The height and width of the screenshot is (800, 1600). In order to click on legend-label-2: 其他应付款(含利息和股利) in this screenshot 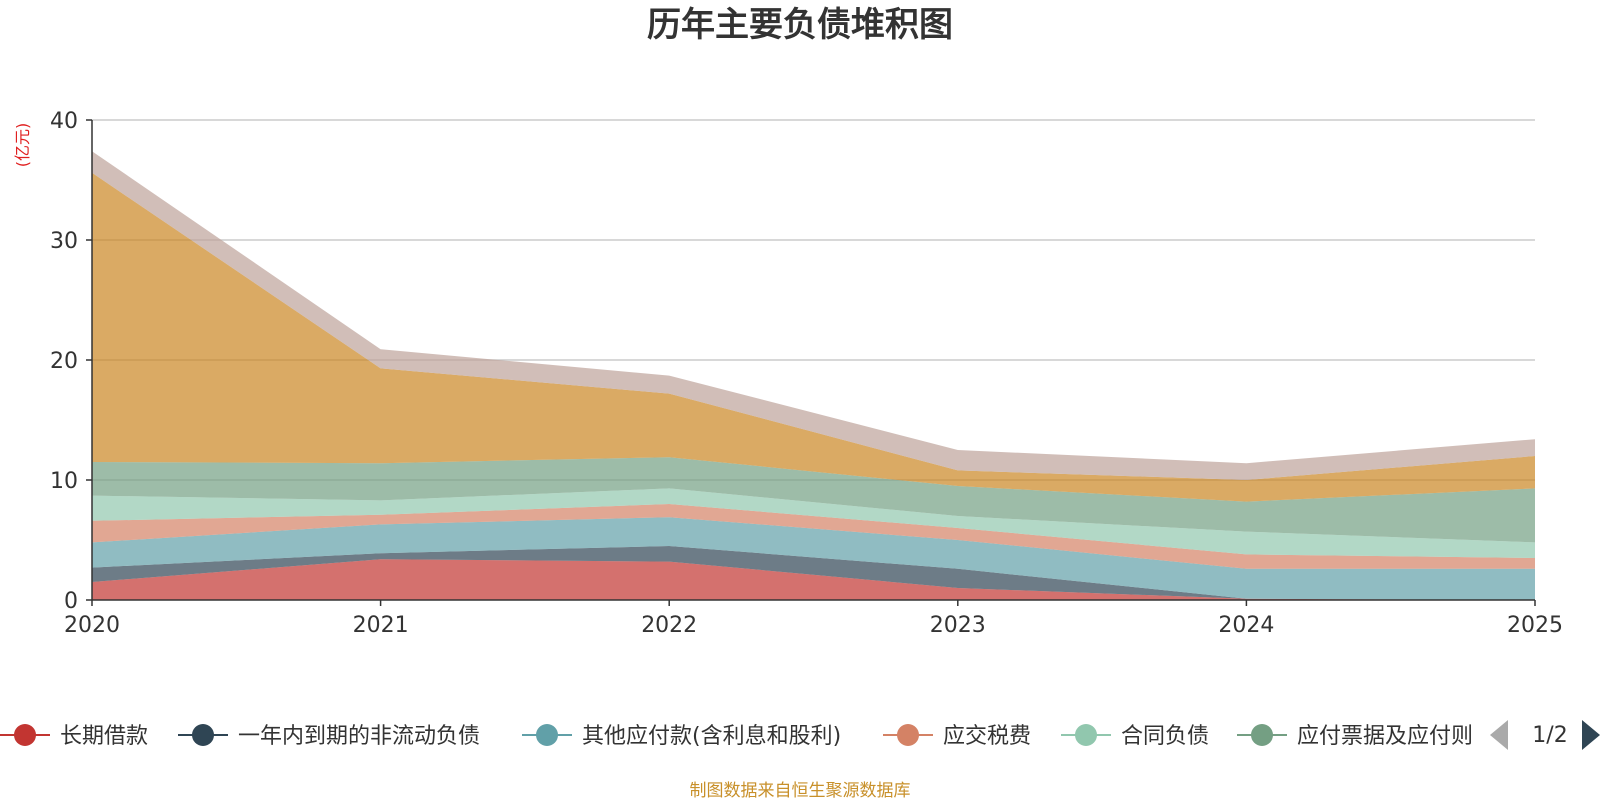, I will do `click(711, 736)`.